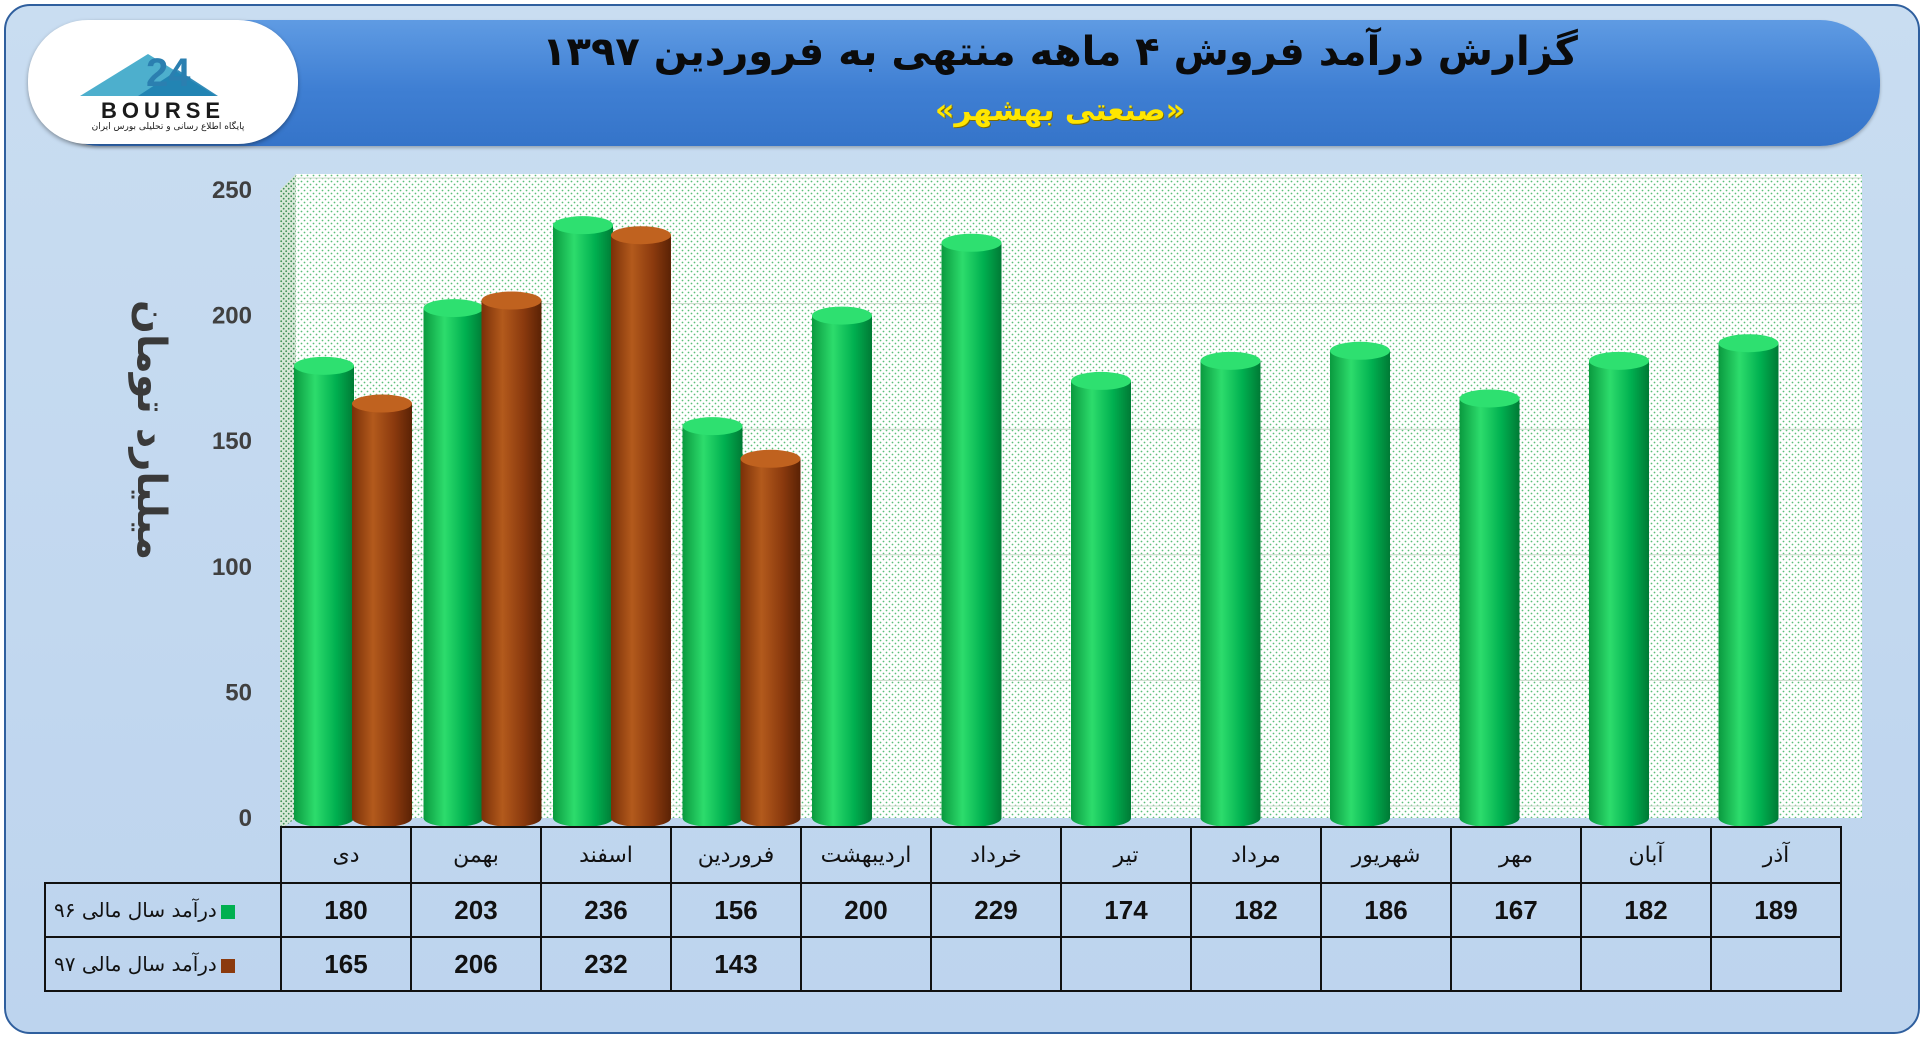 The image size is (1928, 1040). Describe the element at coordinates (1516, 910) in the screenshot. I see `data-label: 167` at that location.